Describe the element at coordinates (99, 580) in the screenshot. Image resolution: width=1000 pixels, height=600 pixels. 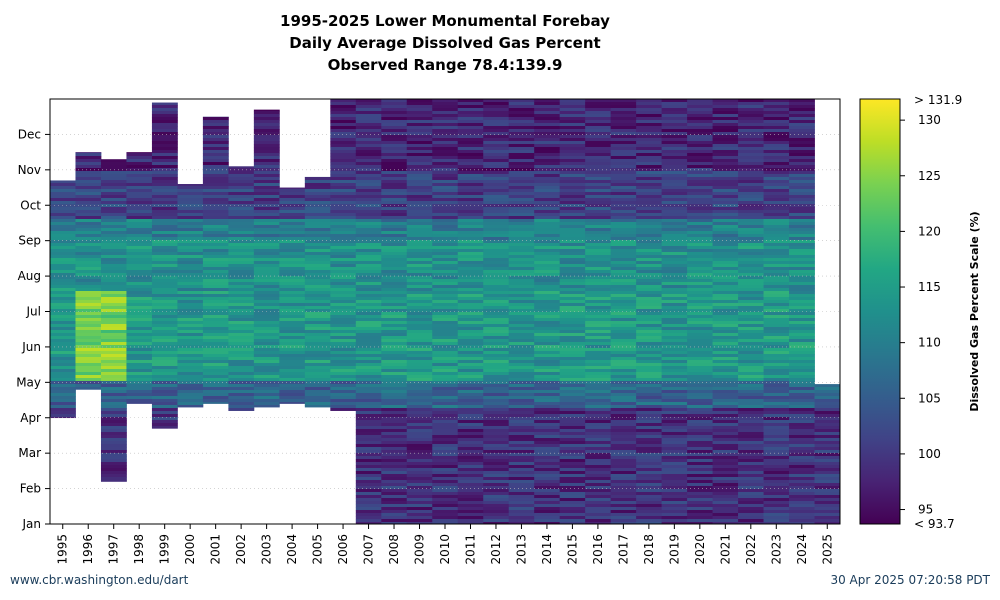
I see `footer-website: www.cbr.washington.edu/dart` at that location.